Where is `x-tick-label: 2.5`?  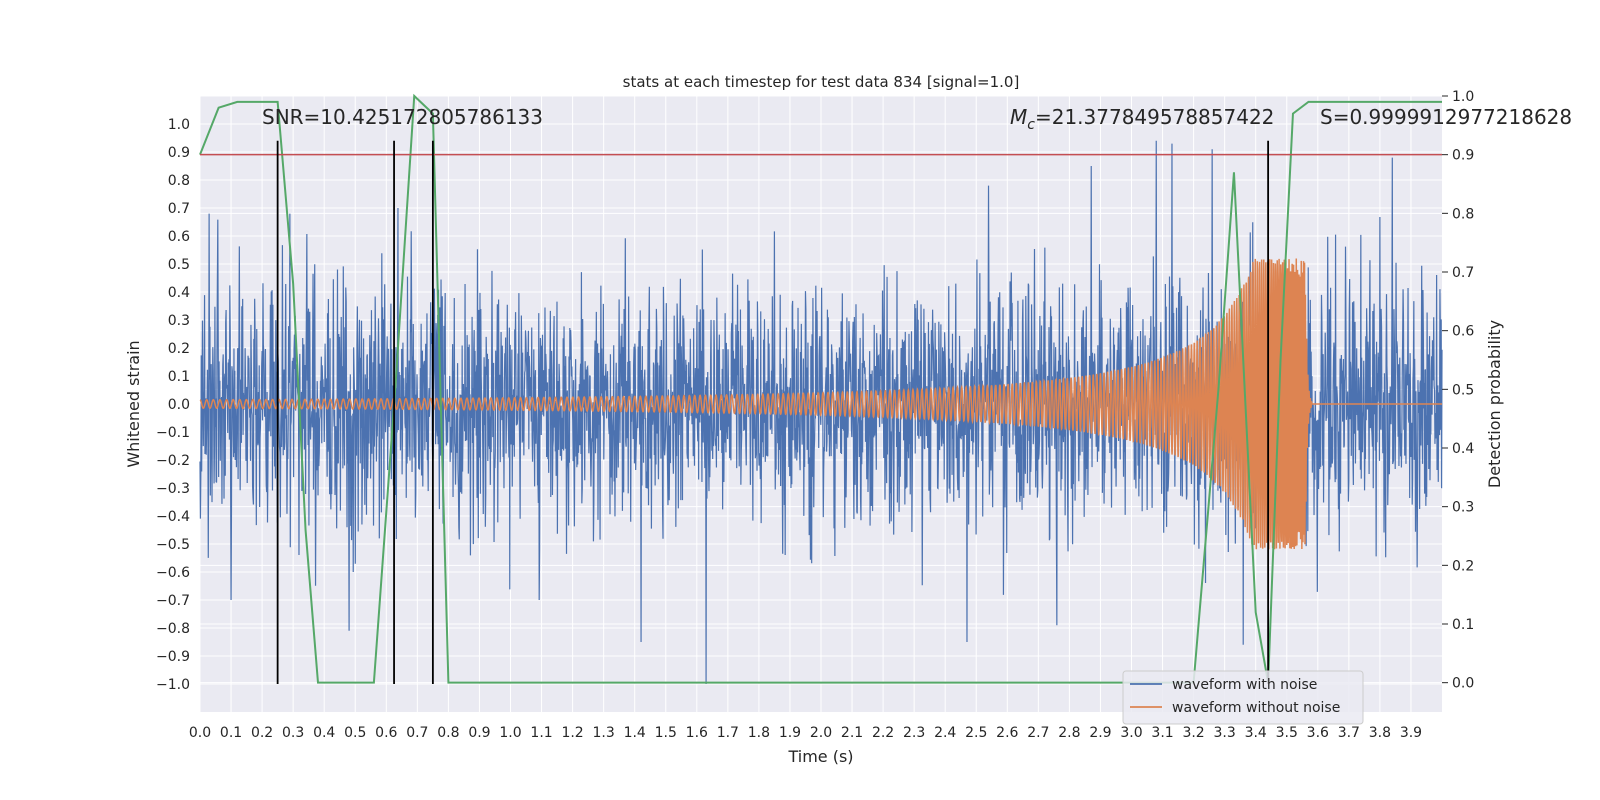
x-tick-label: 2.5 is located at coordinates (976, 733).